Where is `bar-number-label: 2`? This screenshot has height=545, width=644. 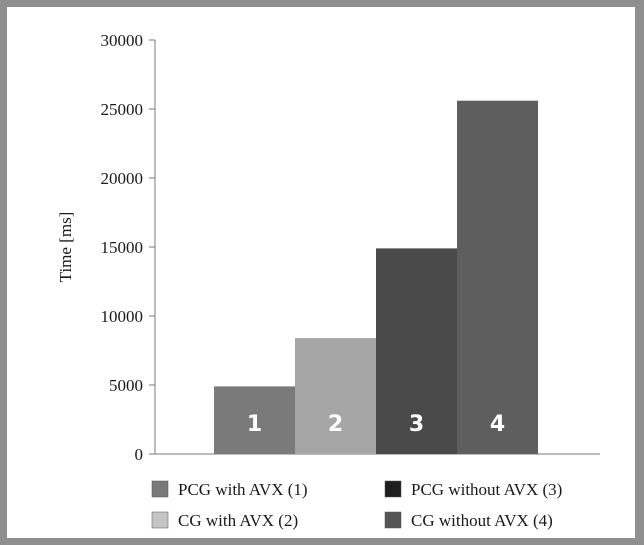
bar-number-label: 2 is located at coordinates (335, 424).